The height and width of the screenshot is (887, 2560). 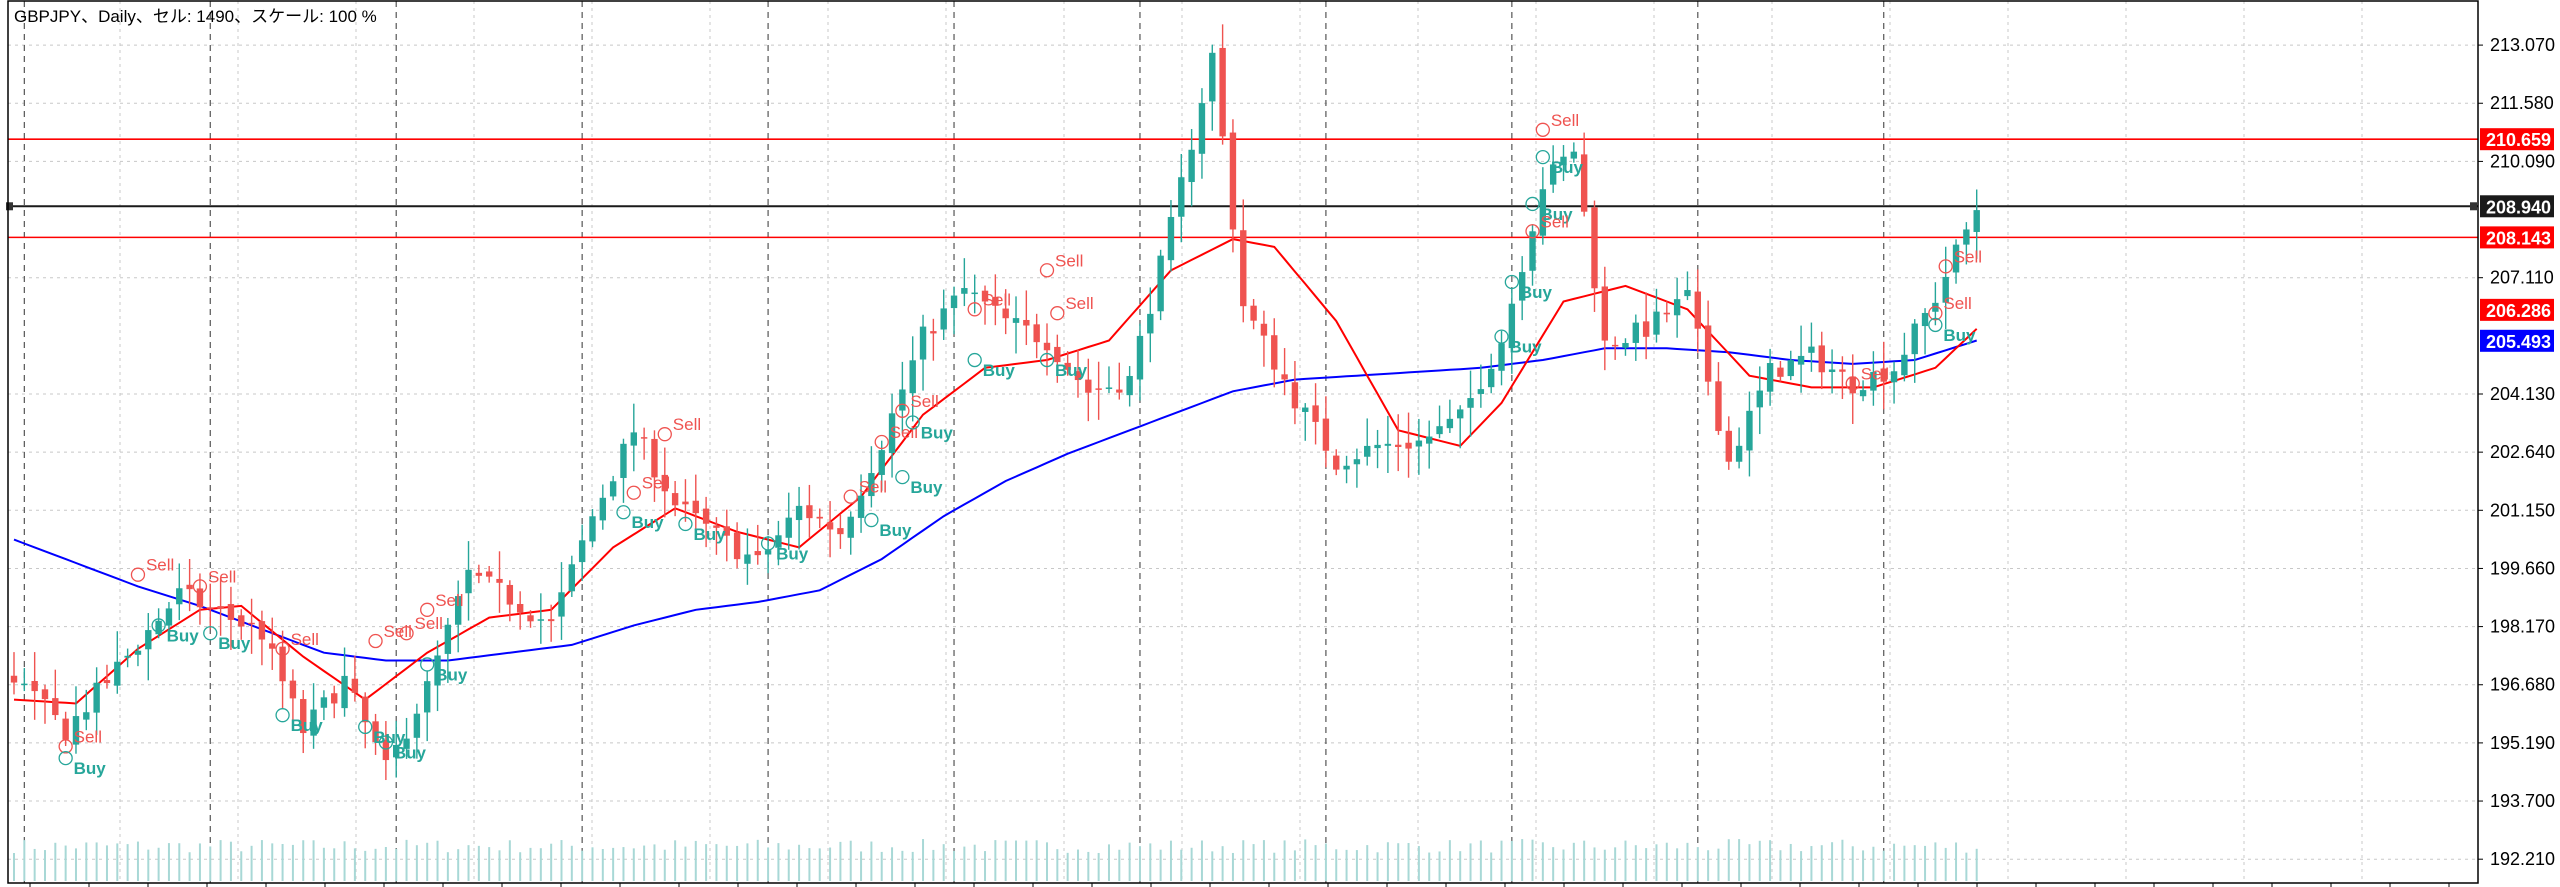 What do you see at coordinates (2522, 801) in the screenshot?
I see `y-tick-label: 193.700` at bounding box center [2522, 801].